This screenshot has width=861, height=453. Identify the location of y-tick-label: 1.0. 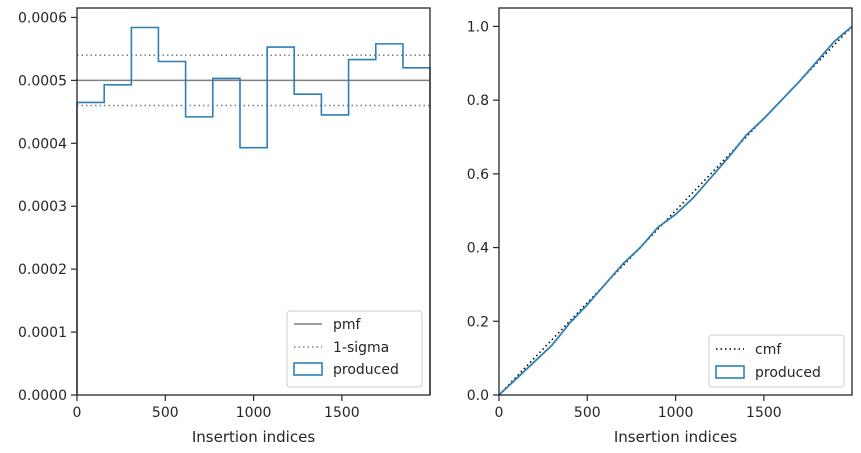
(478, 27).